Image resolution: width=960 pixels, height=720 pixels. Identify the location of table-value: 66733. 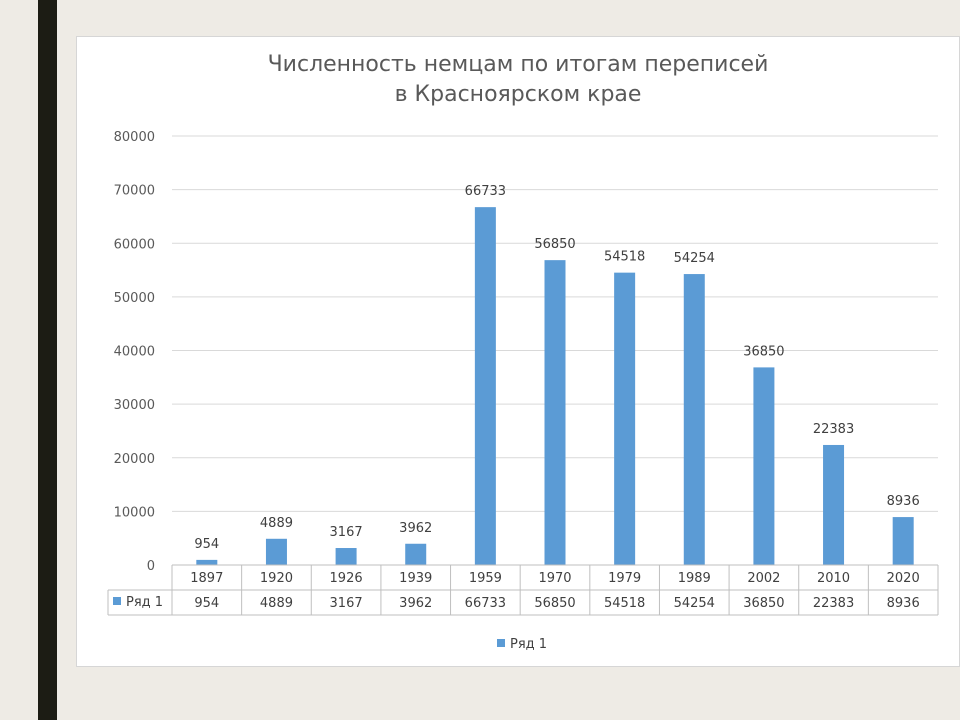
(485, 603).